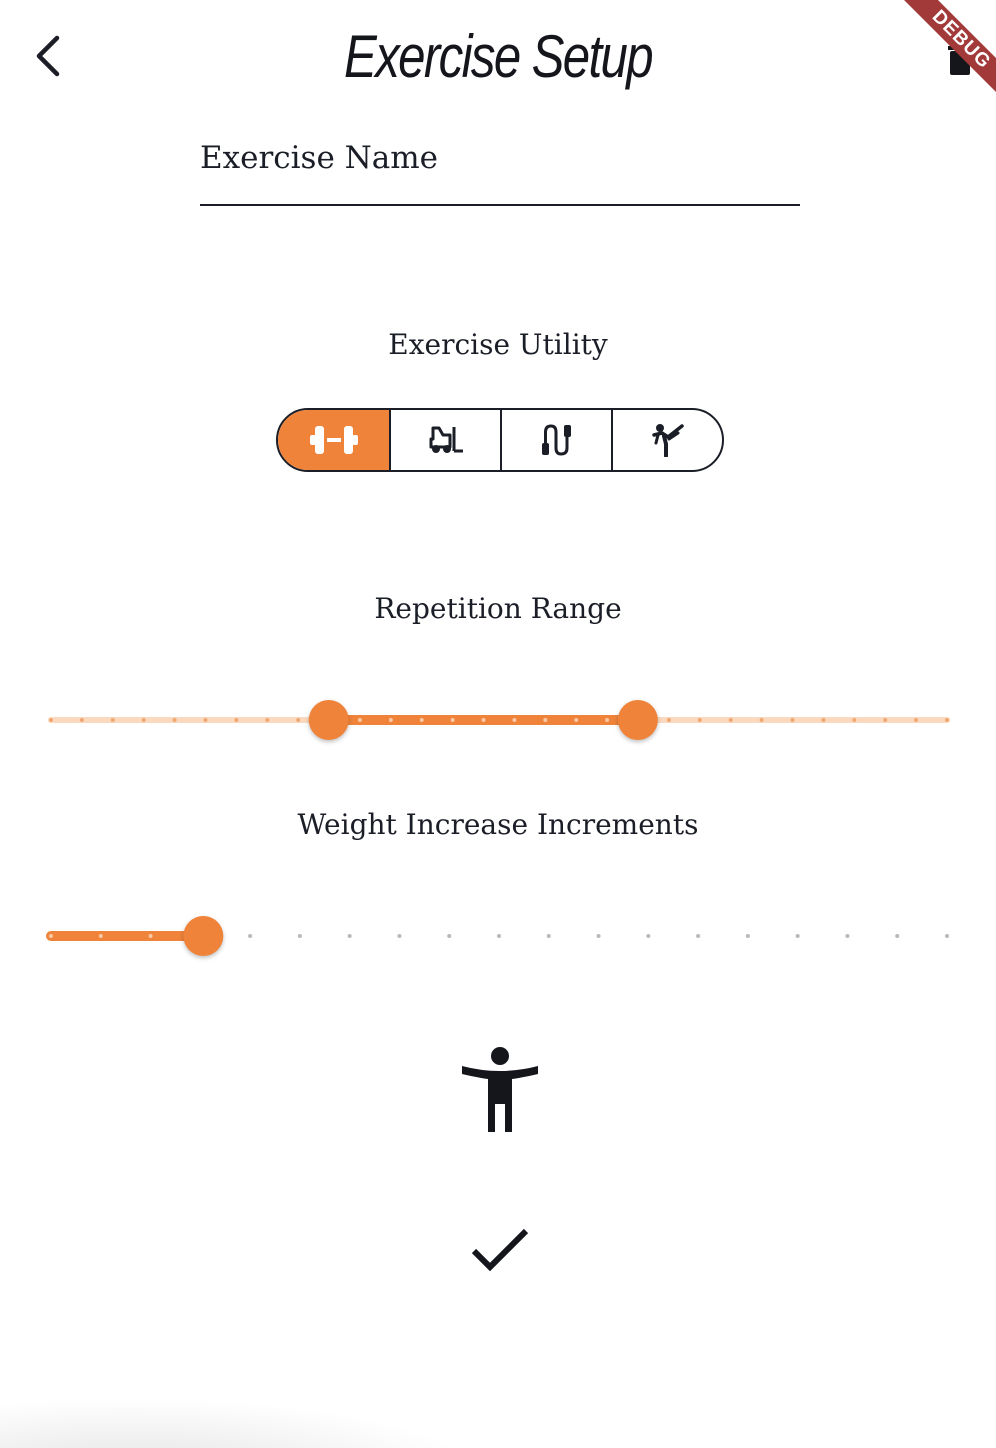 Image resolution: width=996 pixels, height=1448 pixels. I want to click on confirm-button, so click(500, 1251).